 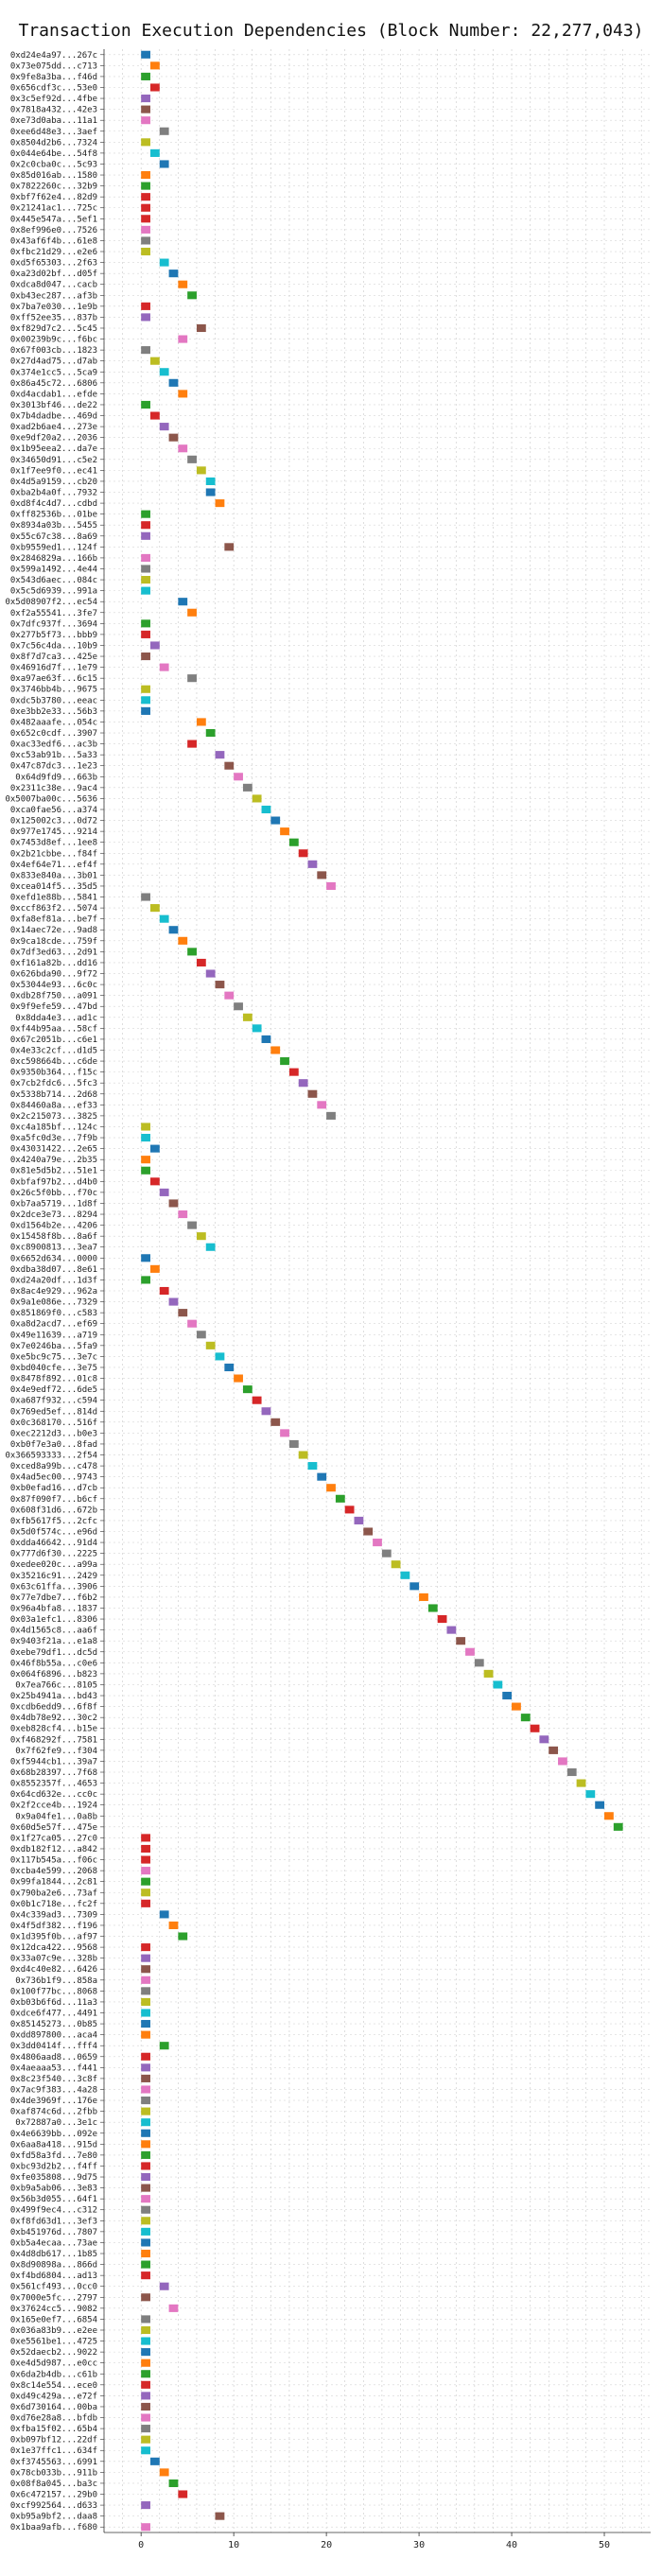 I want to click on tx-hash-label: 0xbfaf97b2...d4b0, so click(x=53, y=1182).